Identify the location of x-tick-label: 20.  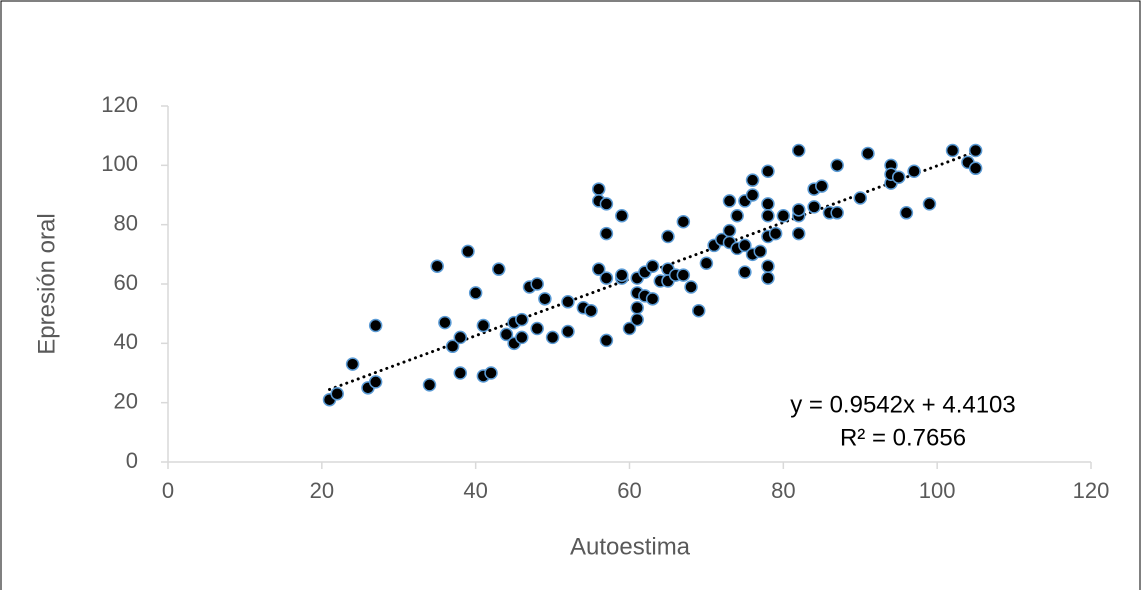
(322, 490).